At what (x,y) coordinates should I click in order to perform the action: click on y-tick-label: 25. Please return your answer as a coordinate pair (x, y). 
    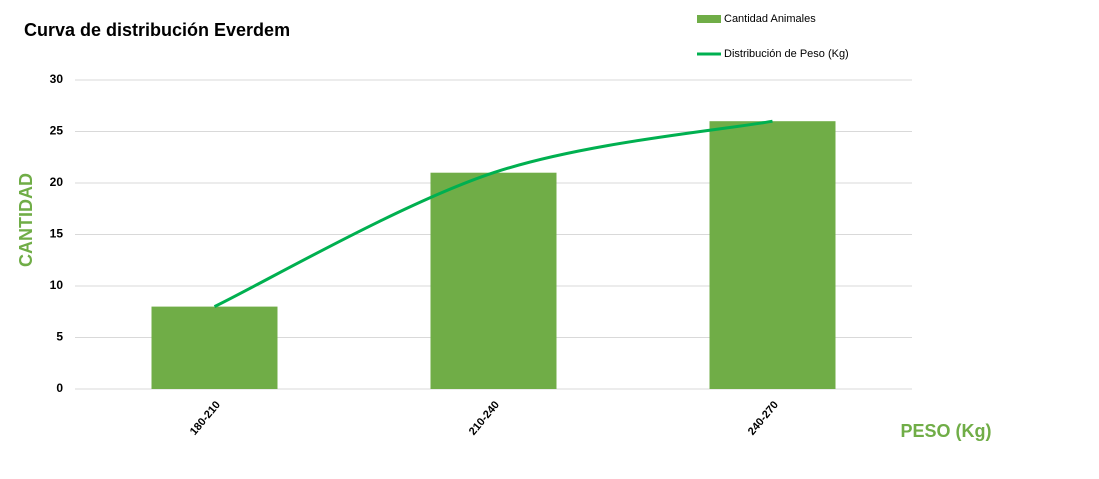
    Looking at the image, I should click on (57, 131).